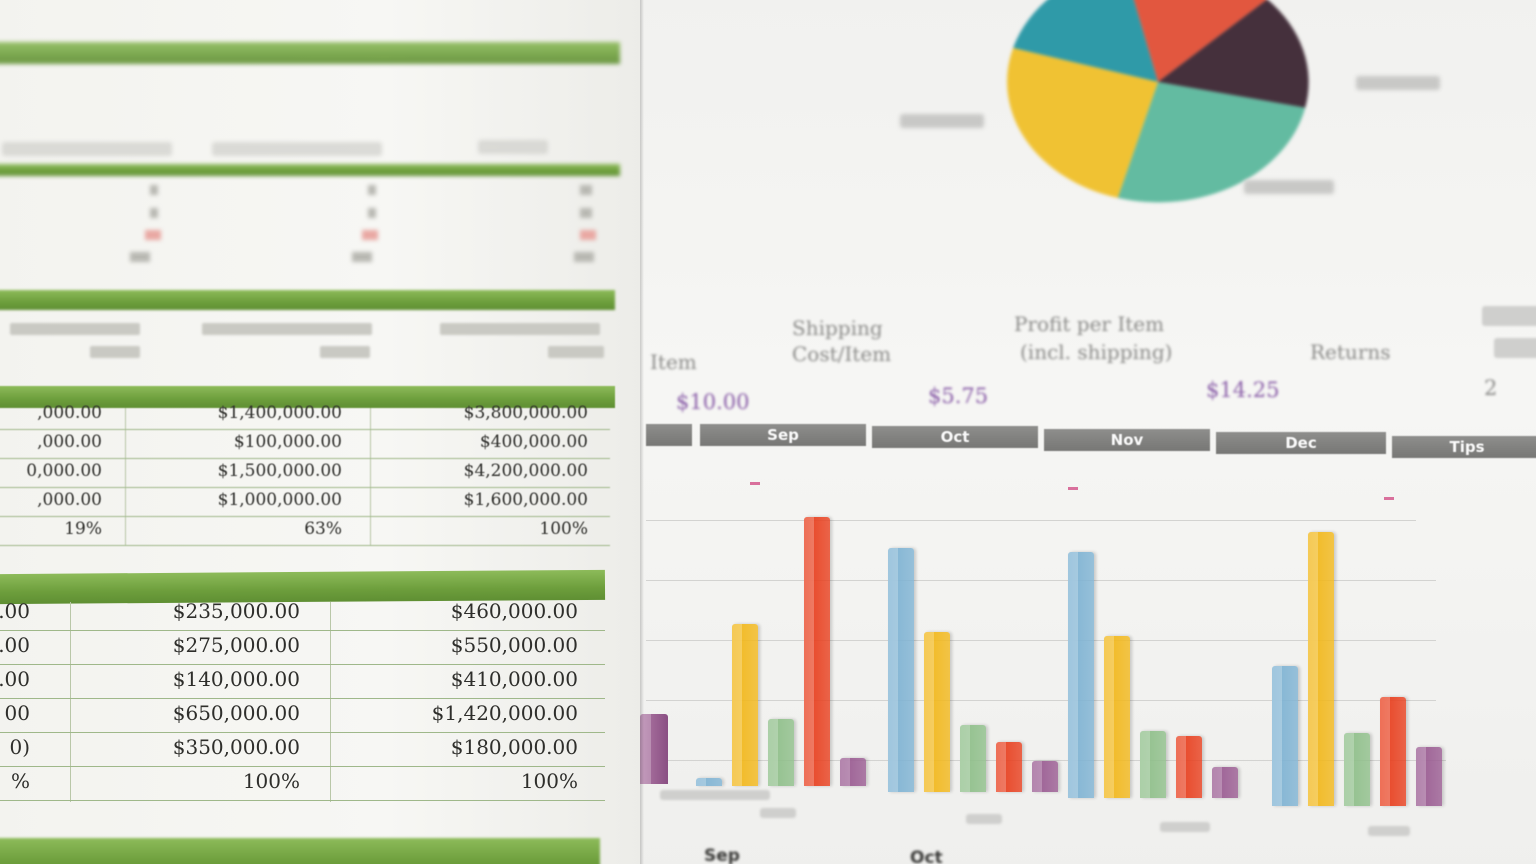 The width and height of the screenshot is (1536, 864). Describe the element at coordinates (533, 442) in the screenshot. I see `table-cell: $400,000.00` at that location.